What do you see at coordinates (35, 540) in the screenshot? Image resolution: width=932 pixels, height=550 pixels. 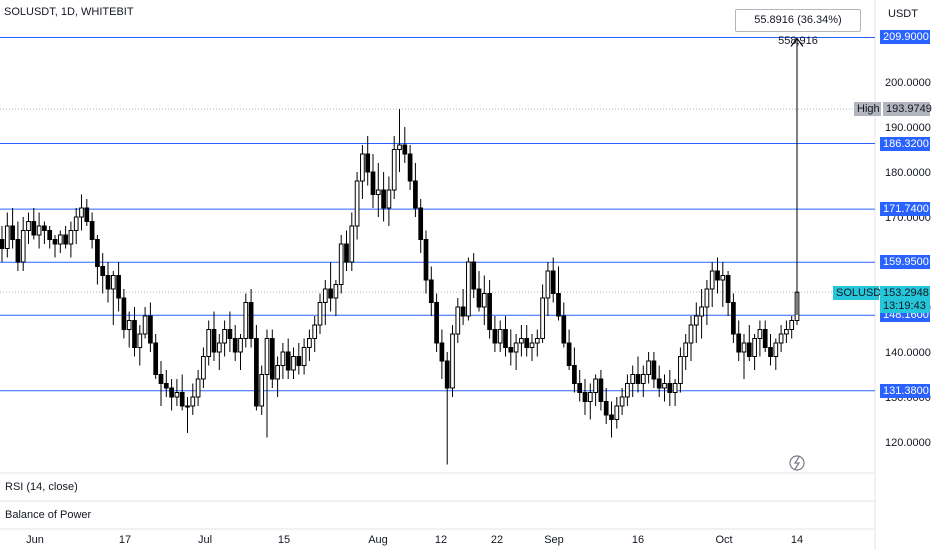 I see `x-axis-label: Jun` at bounding box center [35, 540].